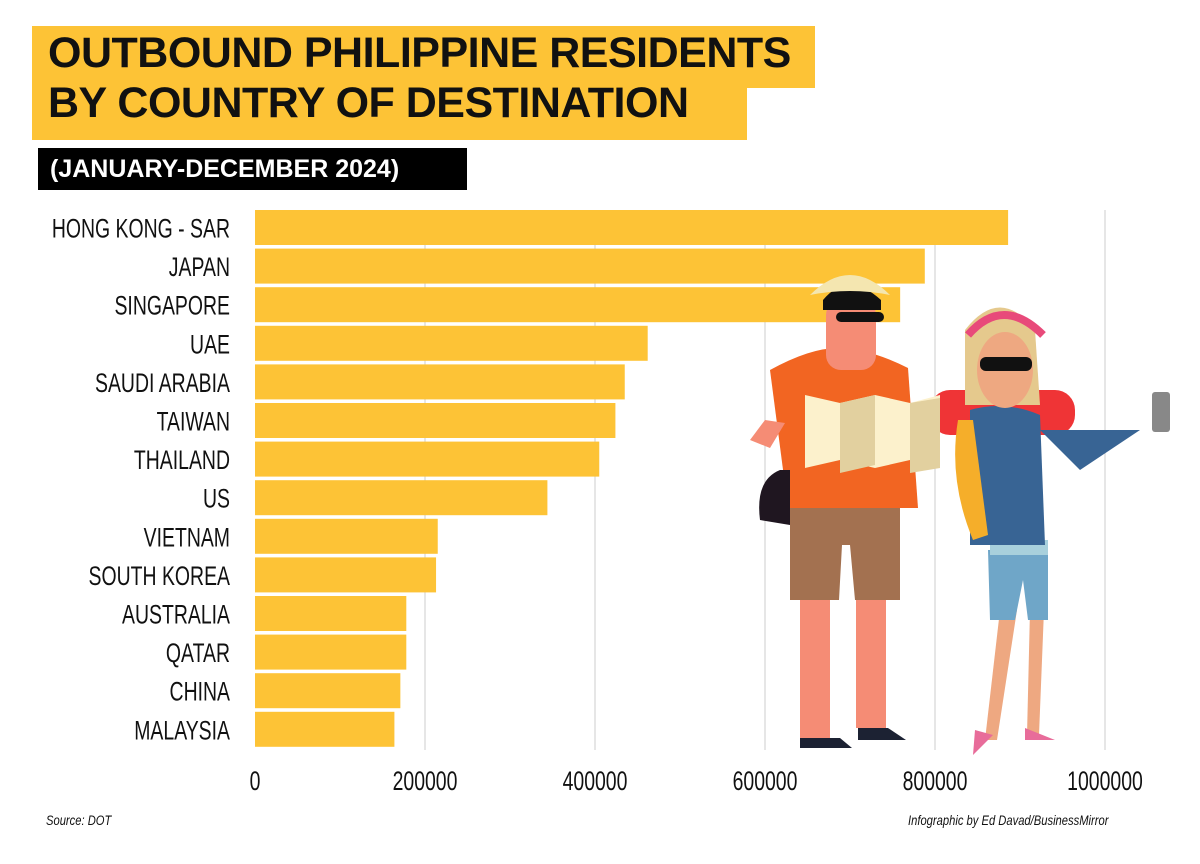 Image resolution: width=1200 pixels, height=864 pixels. What do you see at coordinates (595, 781) in the screenshot?
I see `x-tick-label: 400000` at bounding box center [595, 781].